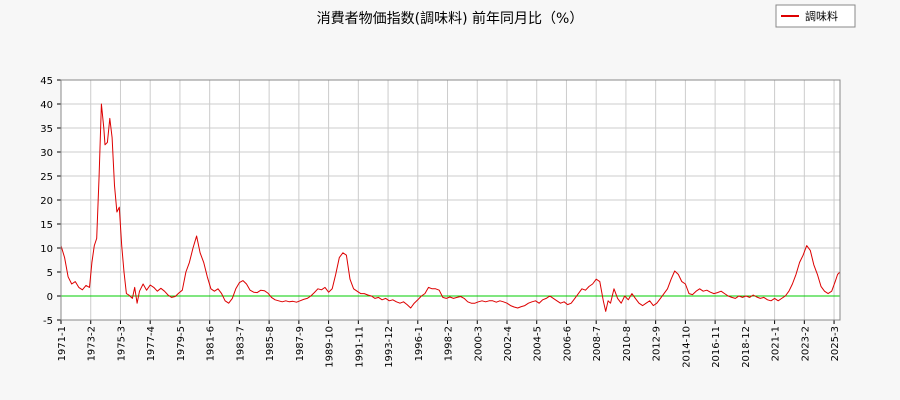 Image resolution: width=900 pixels, height=400 pixels. I want to click on x-tick-label: 1989-10, so click(330, 347).